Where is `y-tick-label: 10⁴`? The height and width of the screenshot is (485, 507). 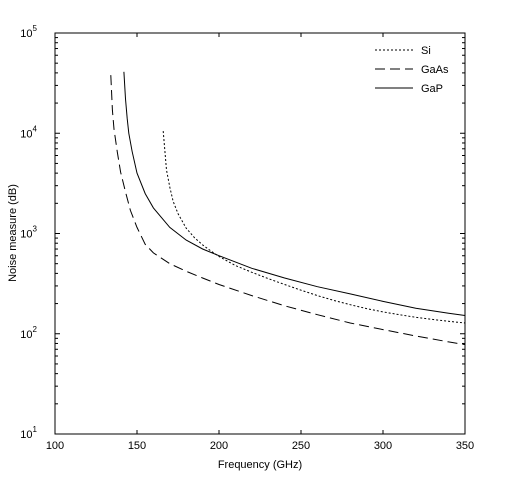
y-tick-label: 10⁴ is located at coordinates (28, 132).